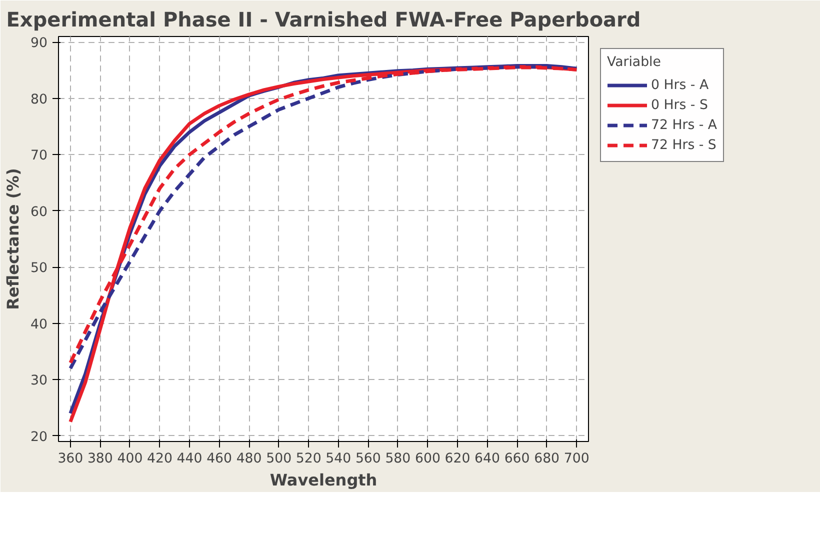 This screenshot has height=548, width=820. What do you see at coordinates (309, 459) in the screenshot?
I see `x-tick-label: 520` at bounding box center [309, 459].